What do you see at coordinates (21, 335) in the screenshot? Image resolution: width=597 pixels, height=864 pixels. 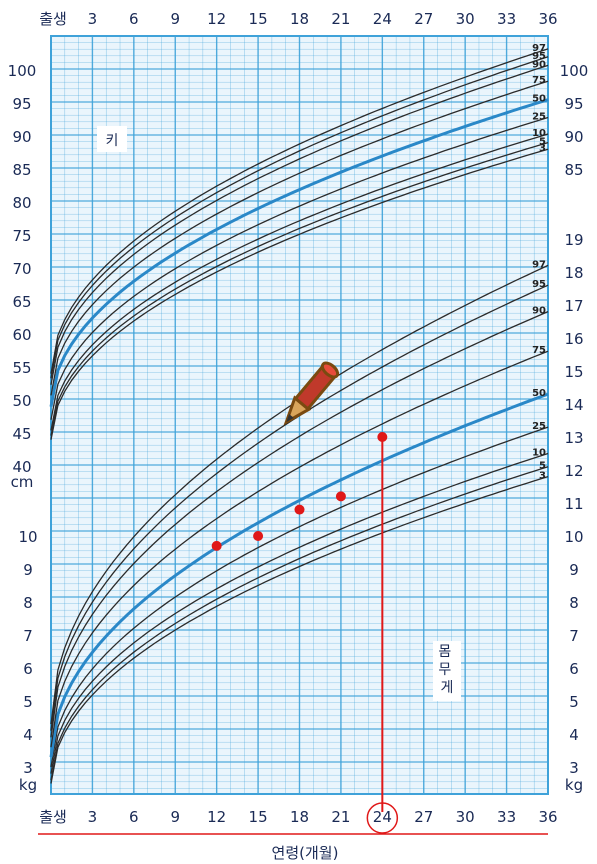 I see `height-tick-left: 60` at bounding box center [21, 335].